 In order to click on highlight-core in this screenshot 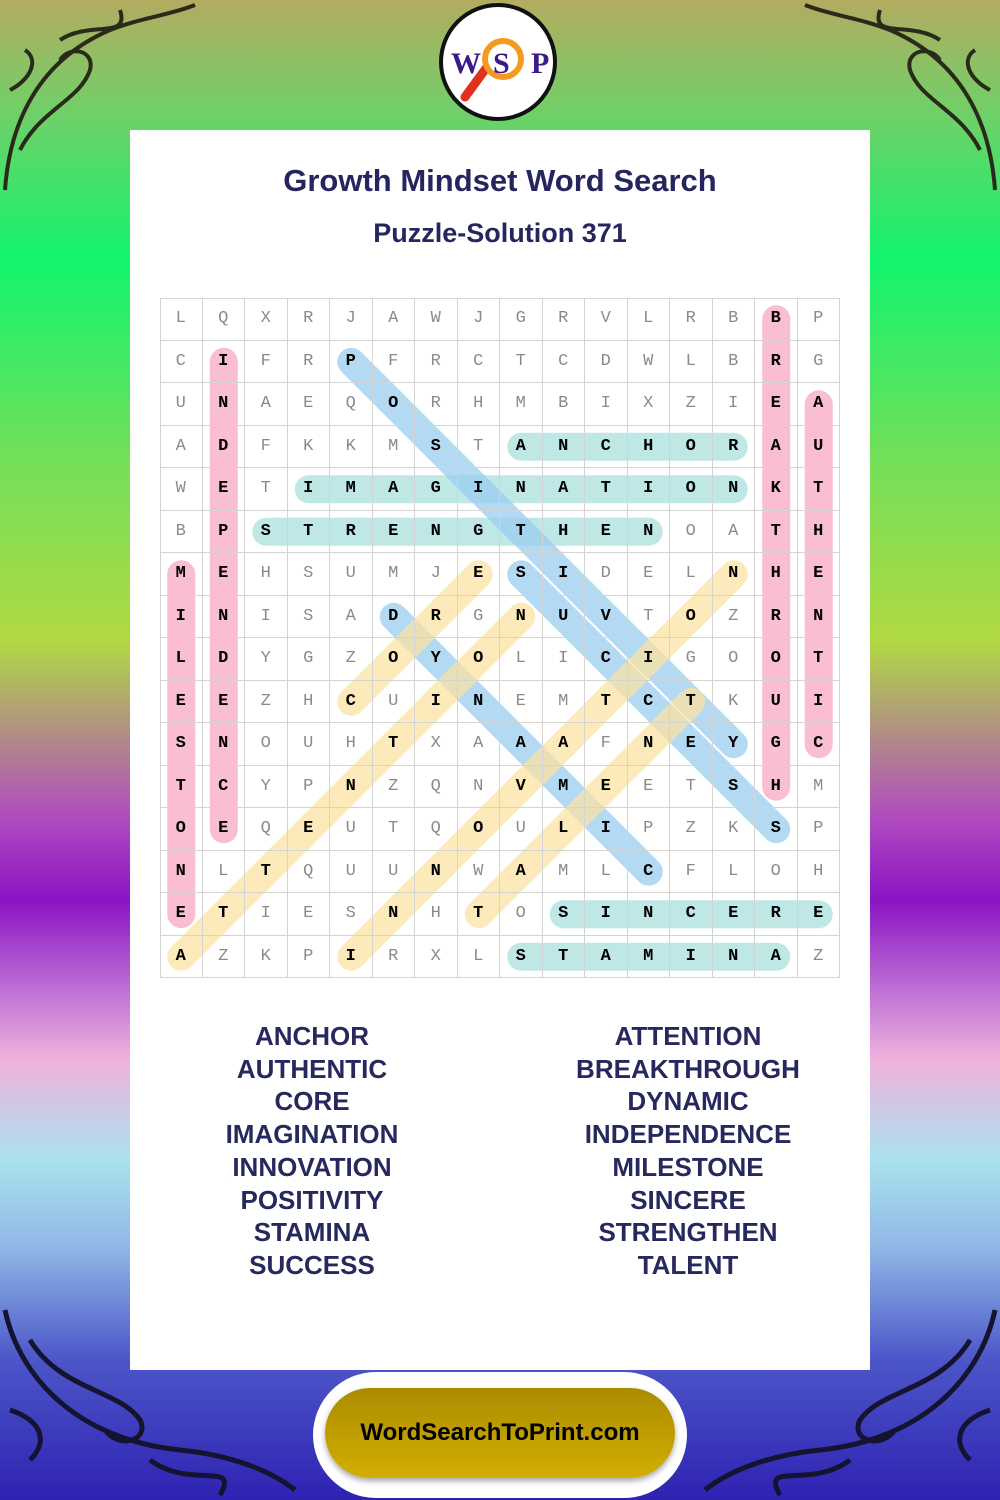, I will do `click(415, 638)`.